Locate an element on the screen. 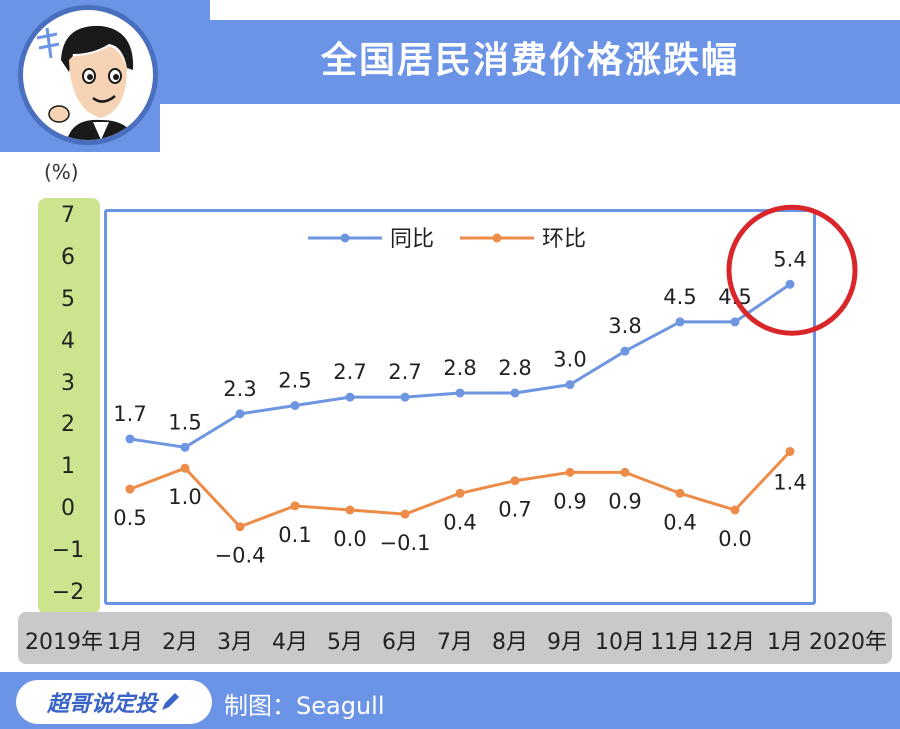 Image resolution: width=900 pixels, height=729 pixels. data-label: 0.7 is located at coordinates (514, 510).